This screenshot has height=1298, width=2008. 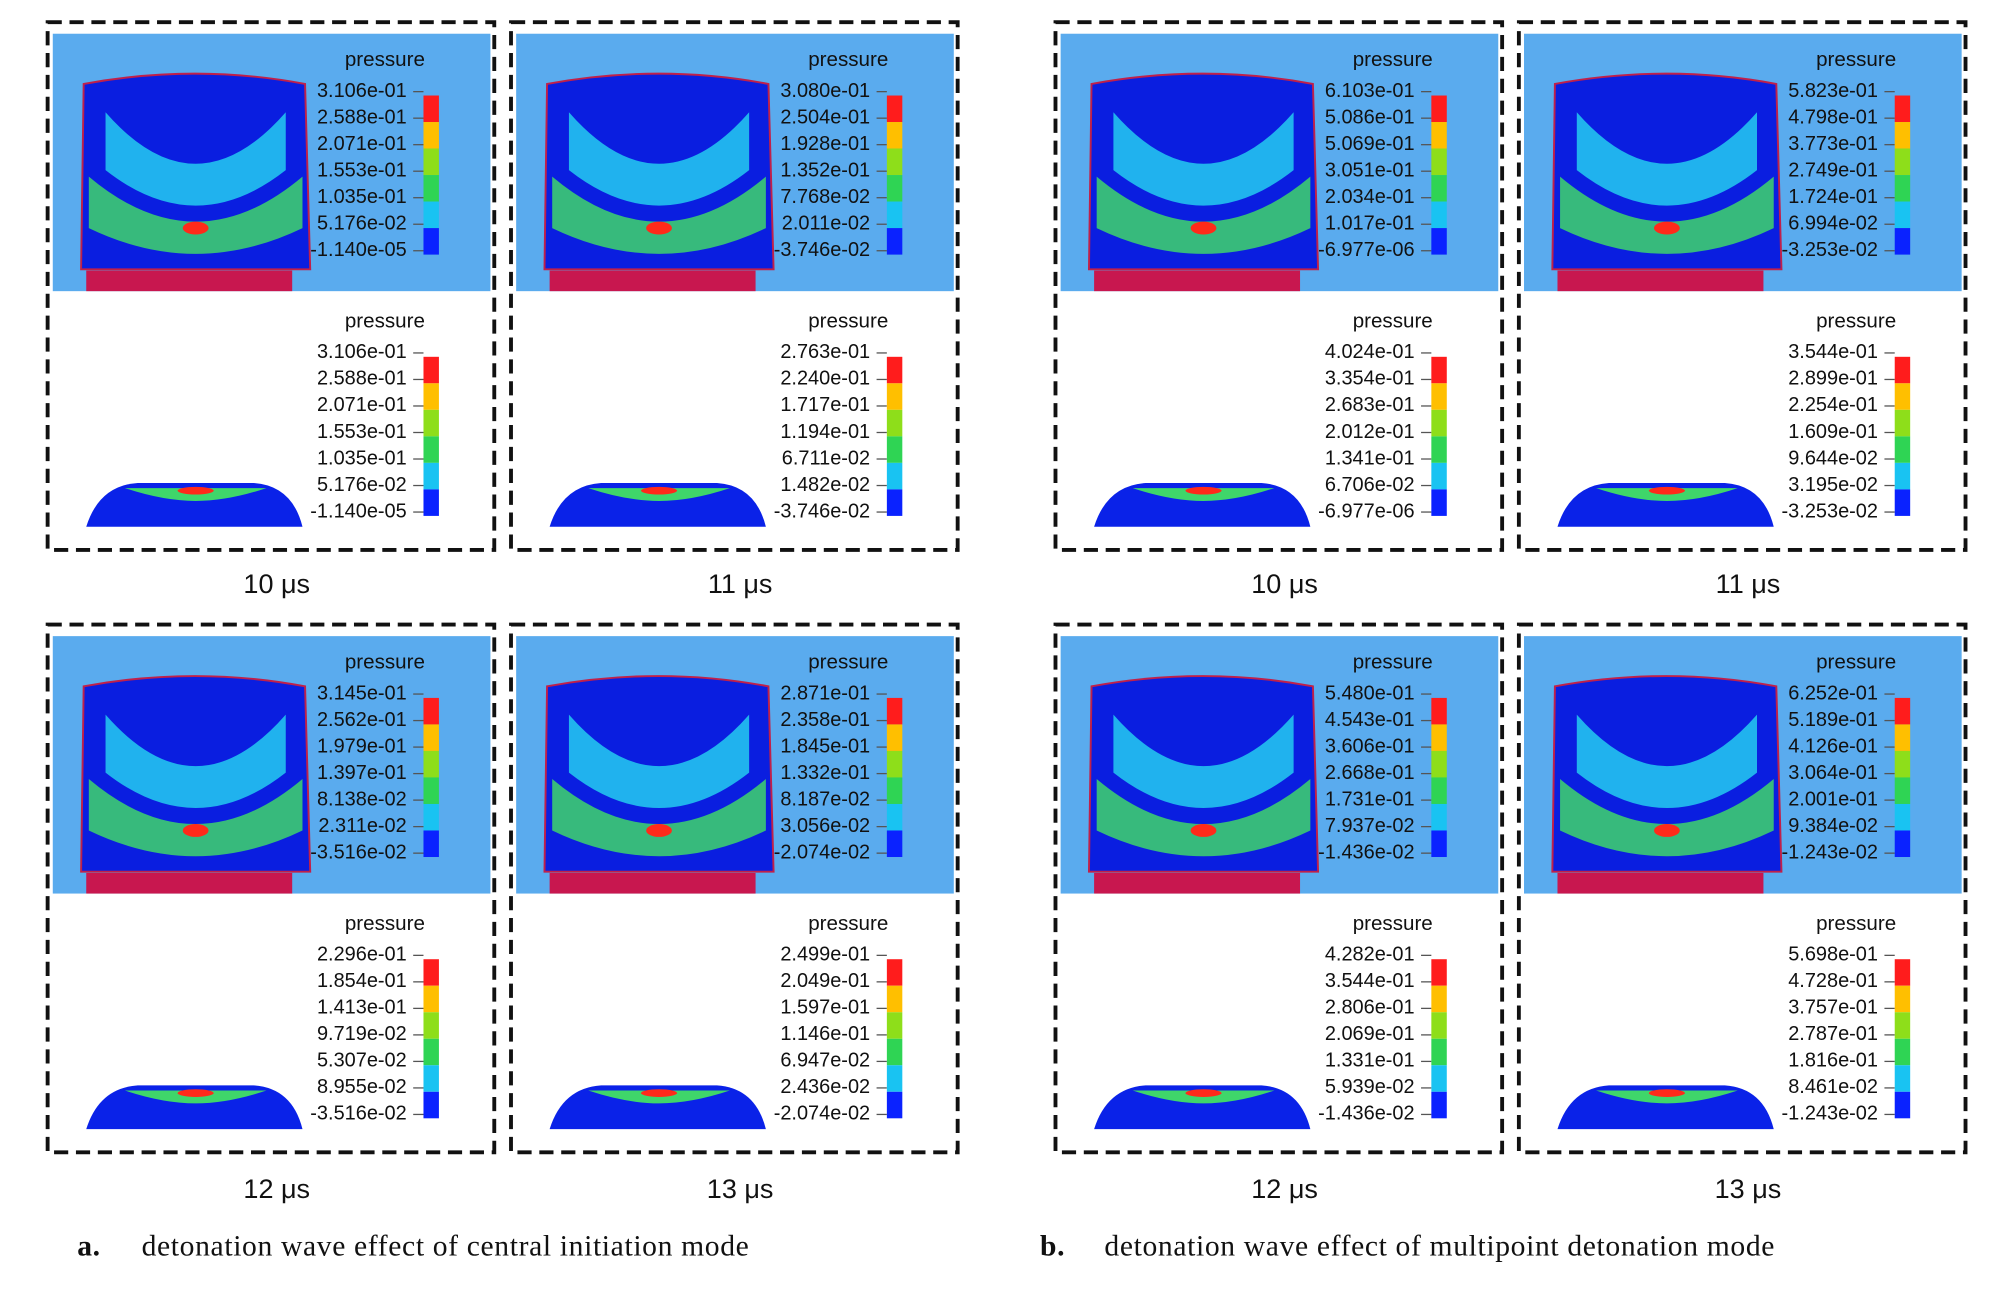 I want to click on legend-value: -3.253e-02, so click(x=1830, y=250).